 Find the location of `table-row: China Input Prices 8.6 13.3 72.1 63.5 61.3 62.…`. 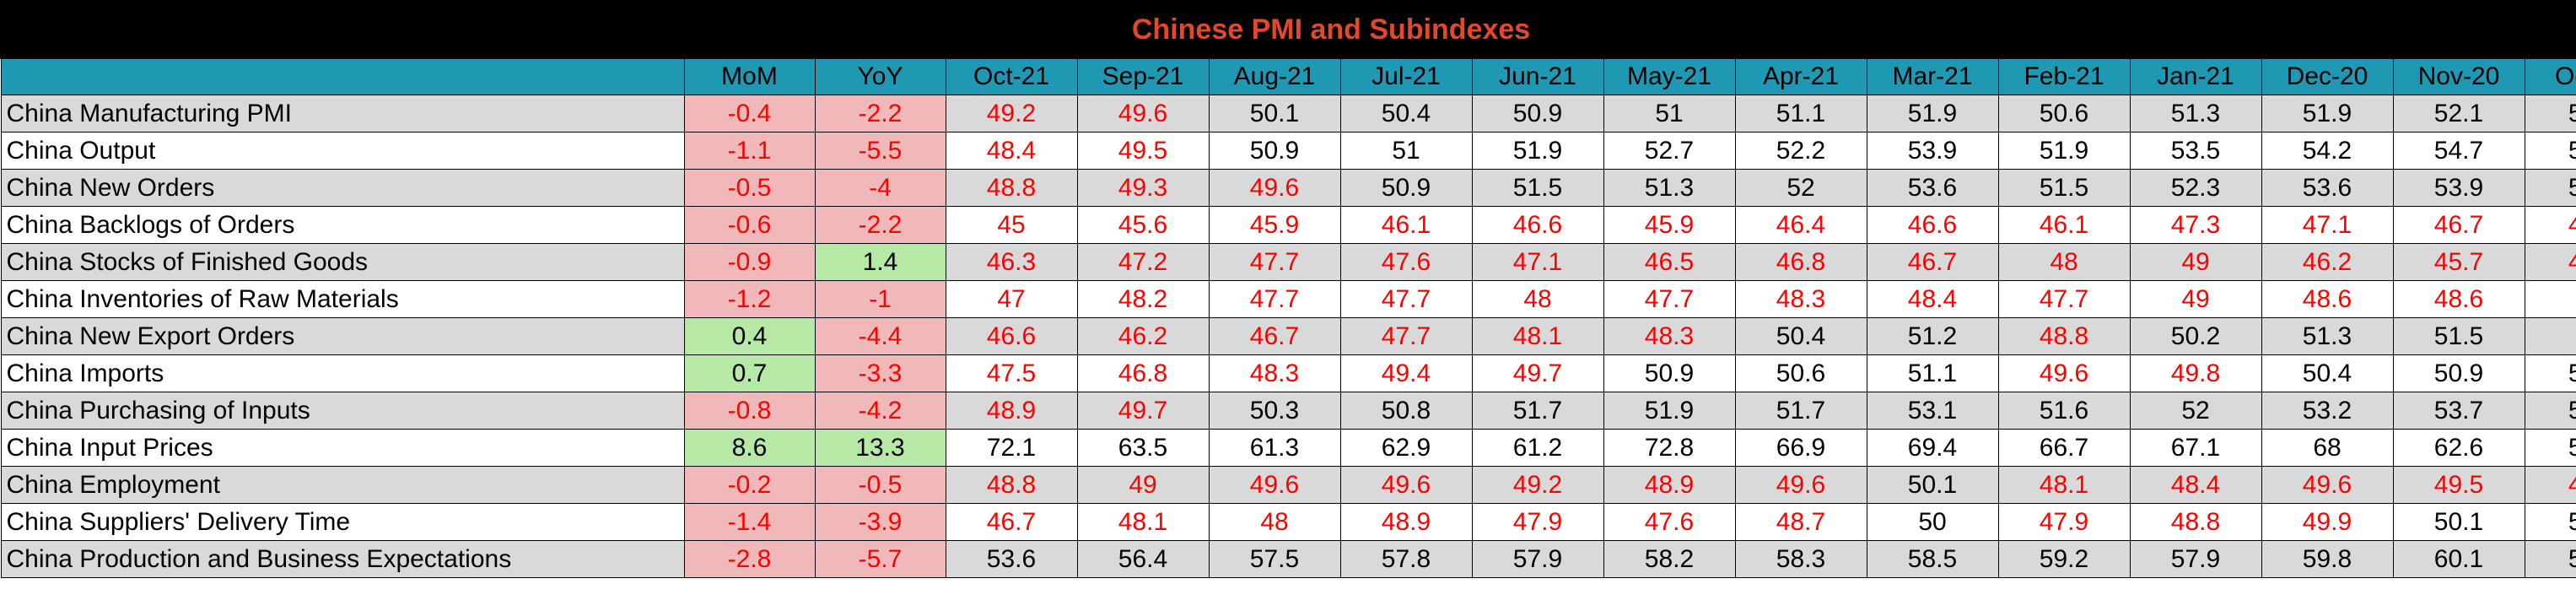

table-row: China Input Prices 8.6 13.3 72.1 63.5 61.3 62.… is located at coordinates (1288, 448).